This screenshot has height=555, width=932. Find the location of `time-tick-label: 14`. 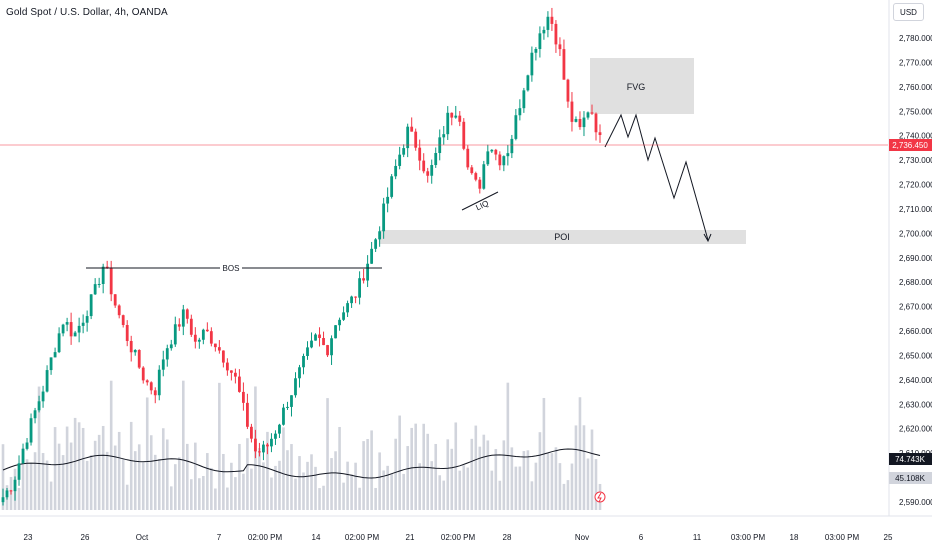

time-tick-label: 14 is located at coordinates (316, 537).